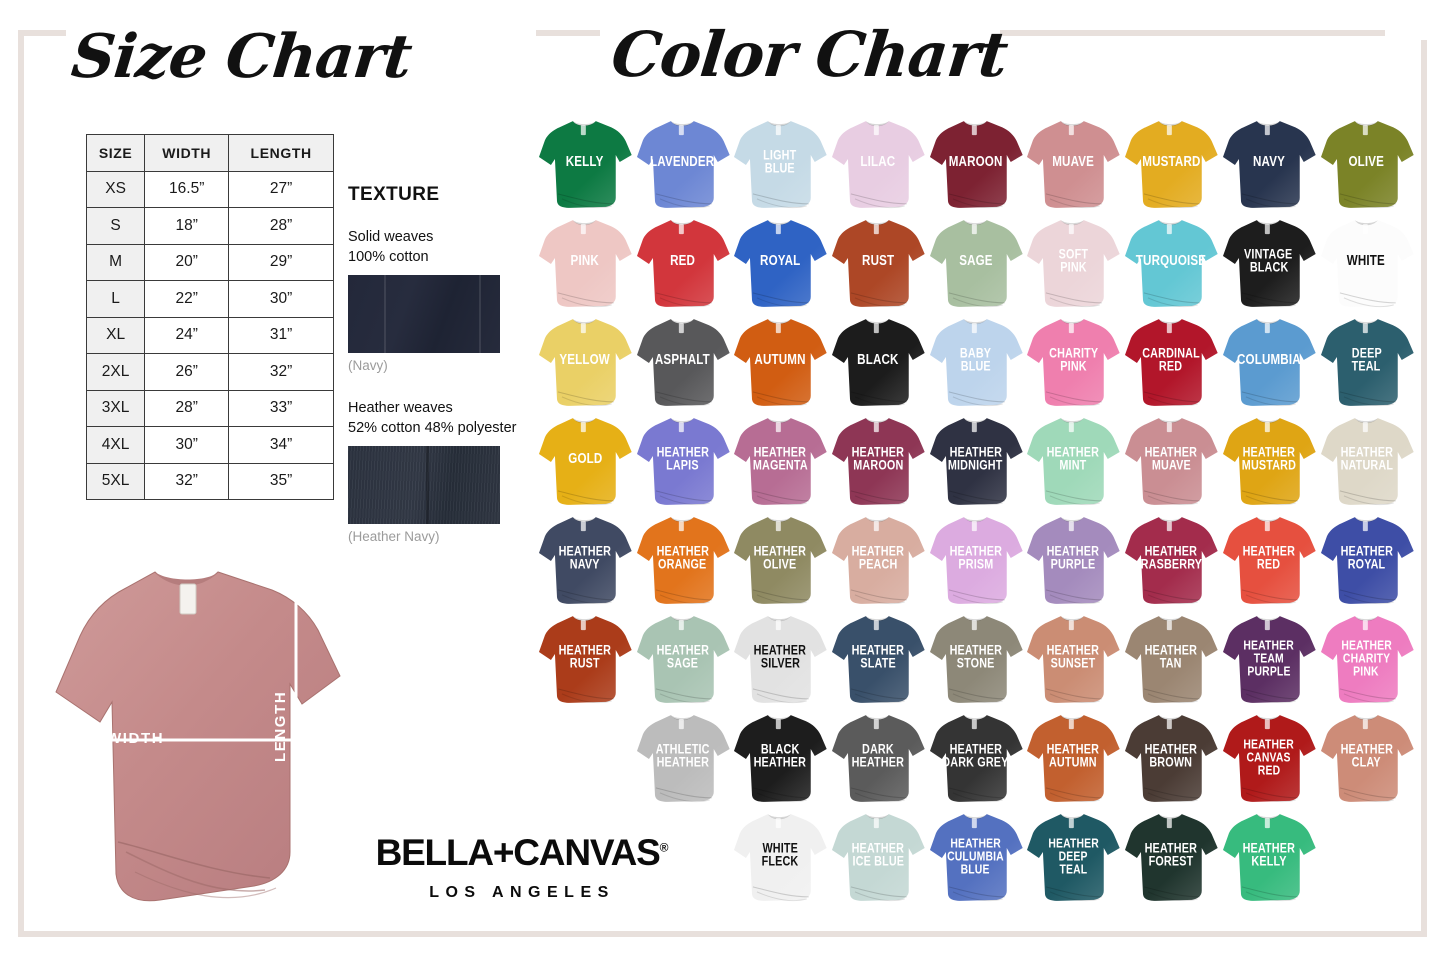  Describe the element at coordinates (780, 557) in the screenshot. I see `color-swatch-heather-olive: HEATHER OLIVE` at that location.